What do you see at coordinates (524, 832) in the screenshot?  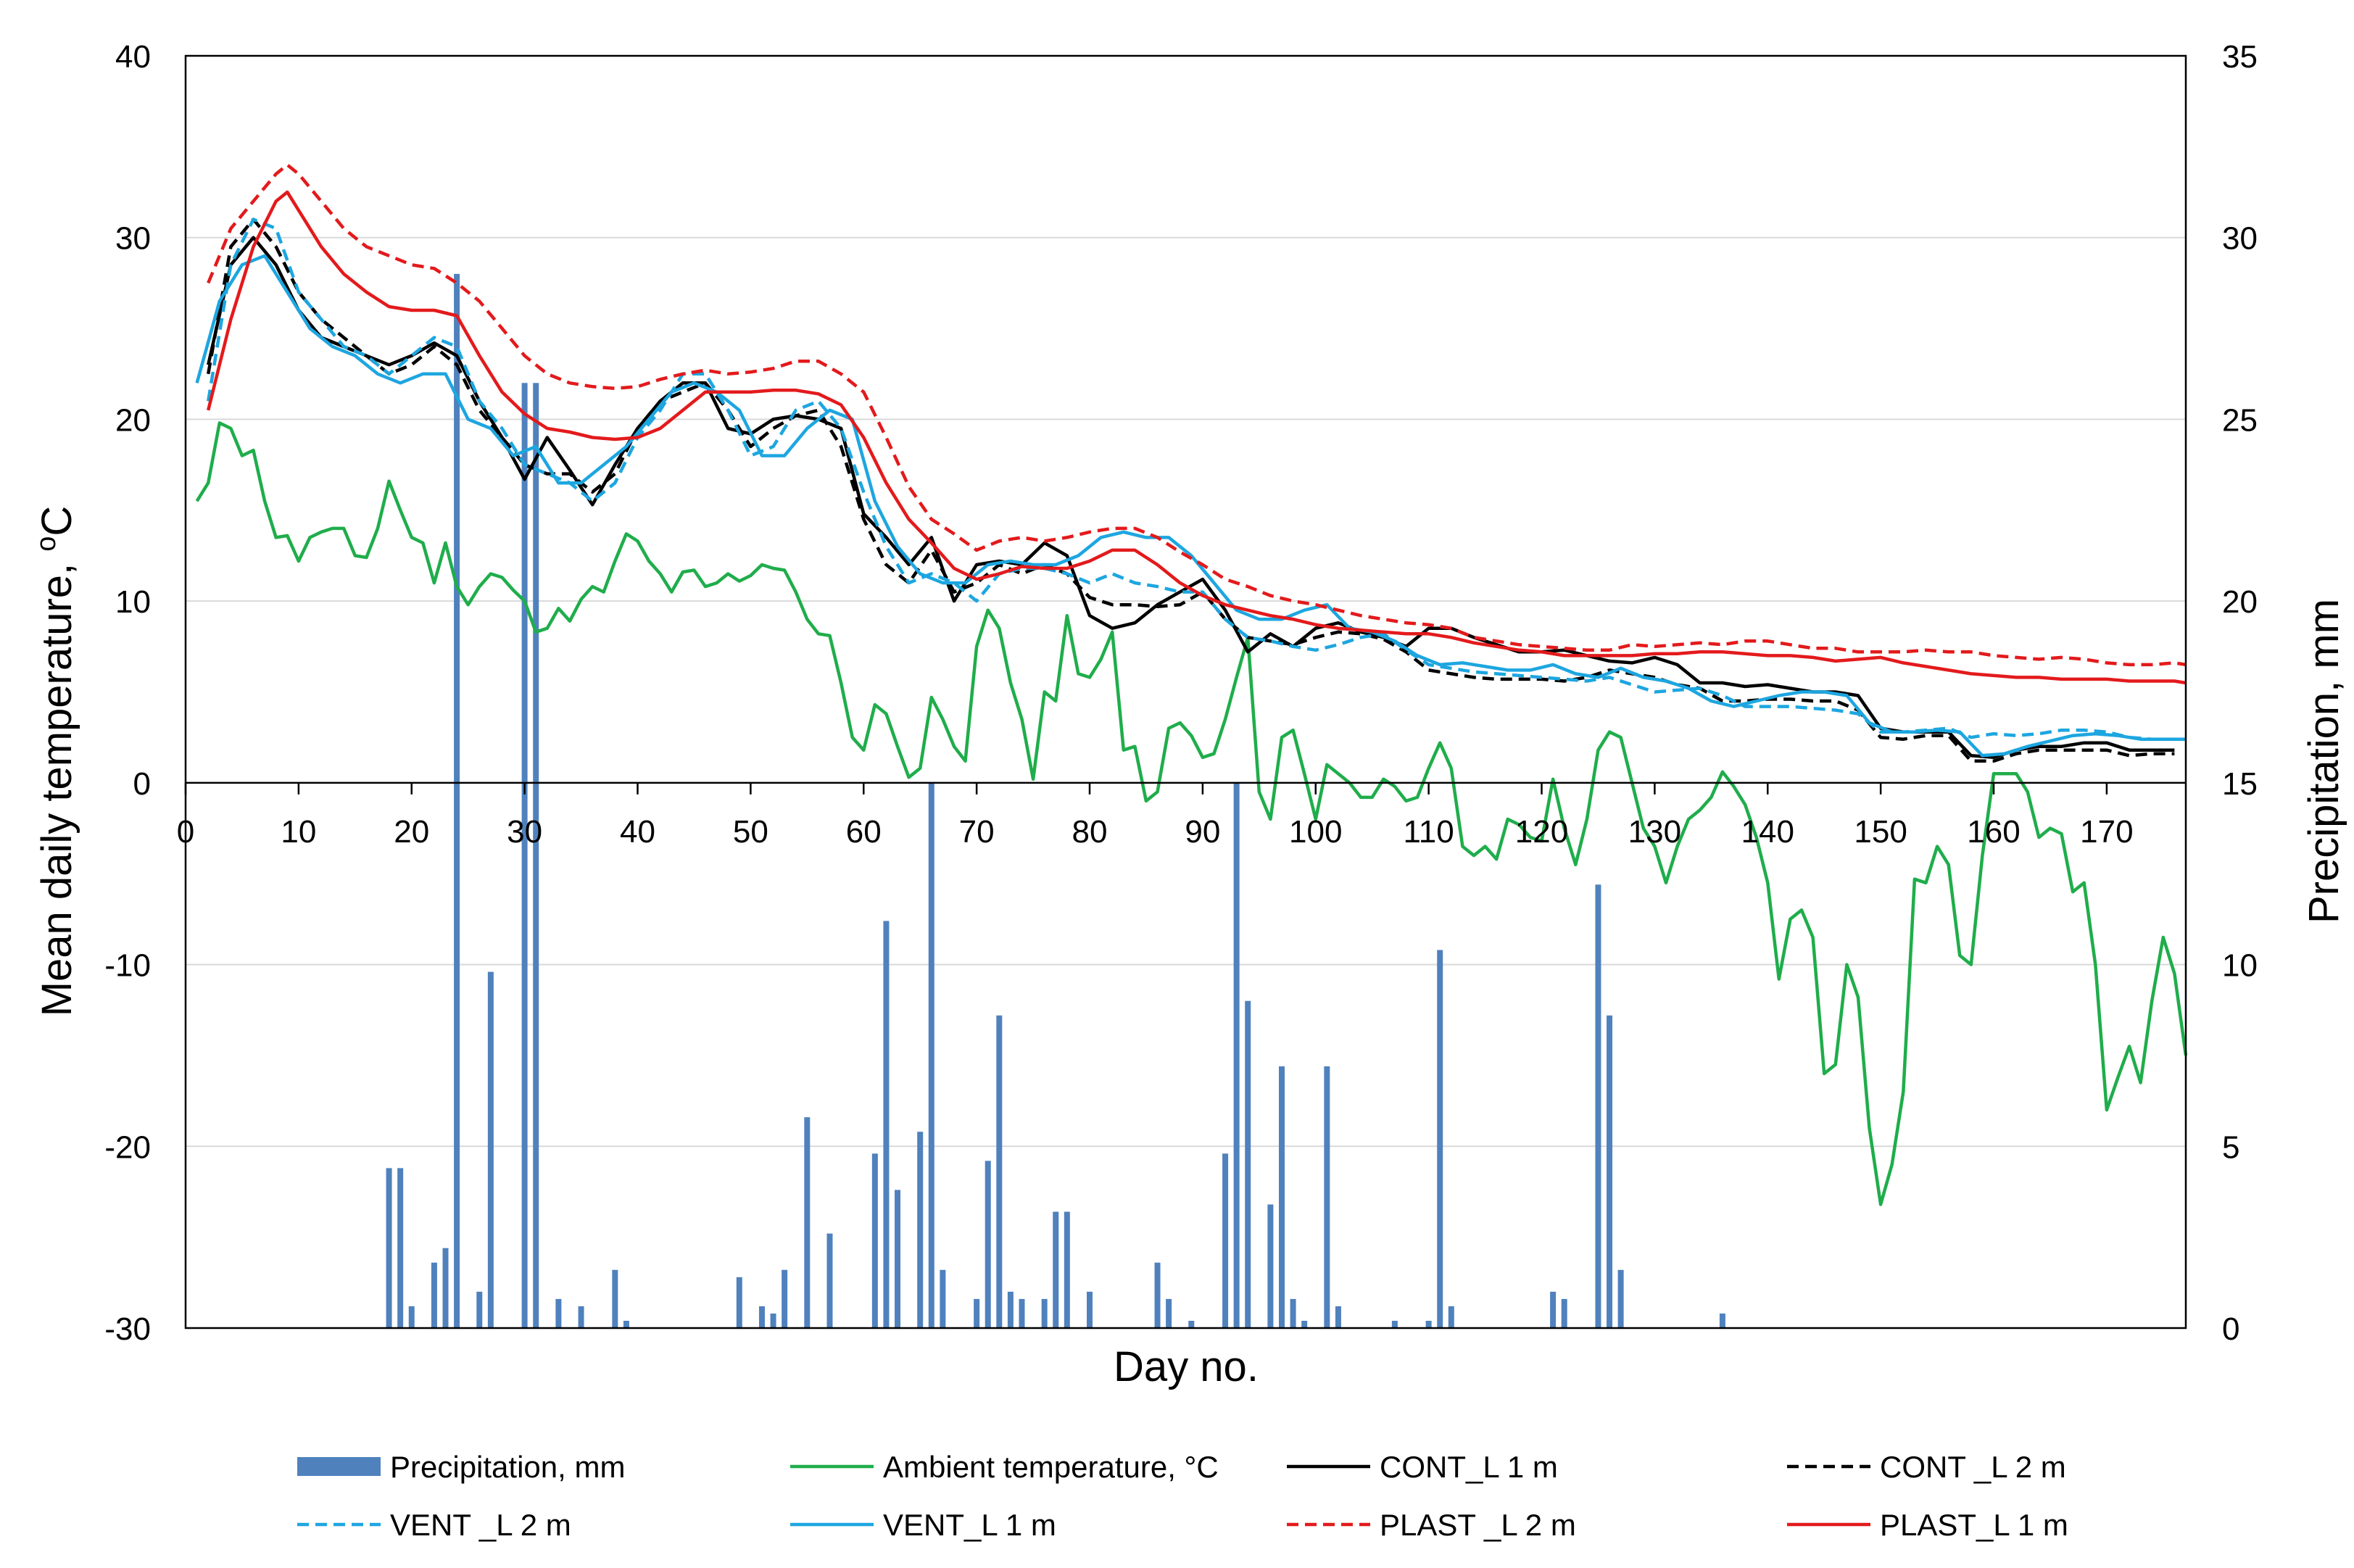 I see `x-tick-label: 30` at bounding box center [524, 832].